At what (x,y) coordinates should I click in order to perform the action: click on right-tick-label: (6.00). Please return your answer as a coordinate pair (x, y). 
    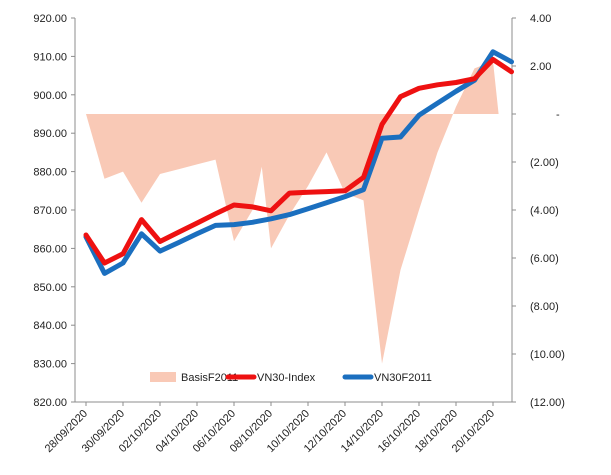
    Looking at the image, I should click on (544, 259).